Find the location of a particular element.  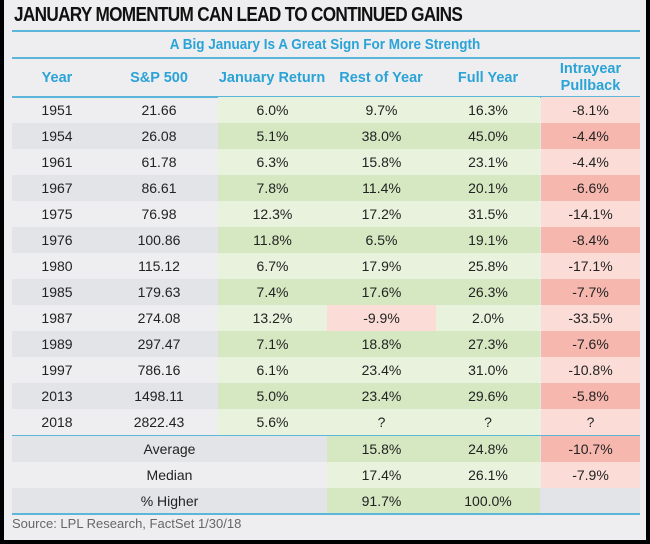

cell-year: 1976 is located at coordinates (57, 240).